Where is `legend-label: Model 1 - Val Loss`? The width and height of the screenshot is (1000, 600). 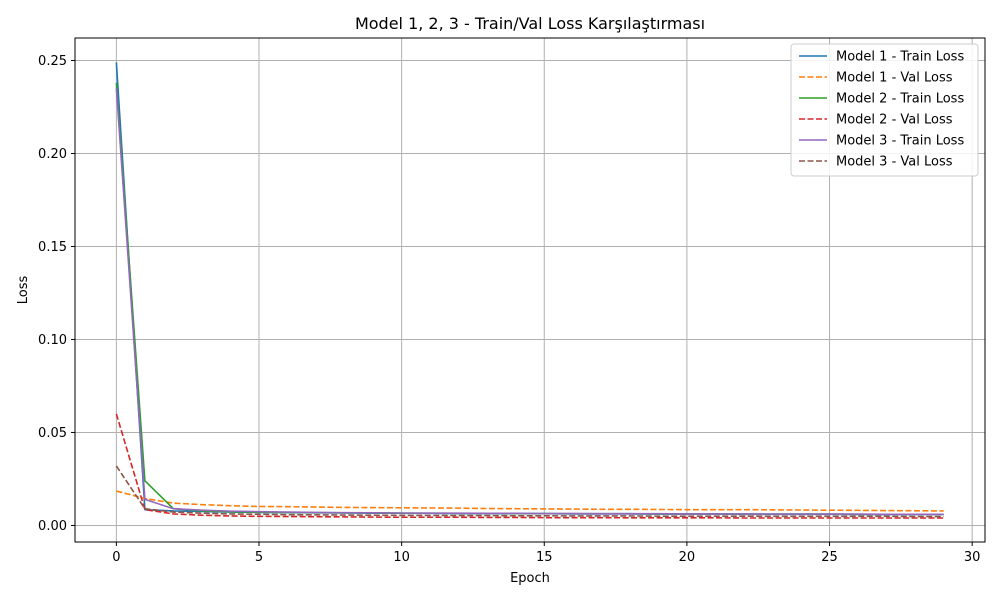 legend-label: Model 1 - Val Loss is located at coordinates (894, 78).